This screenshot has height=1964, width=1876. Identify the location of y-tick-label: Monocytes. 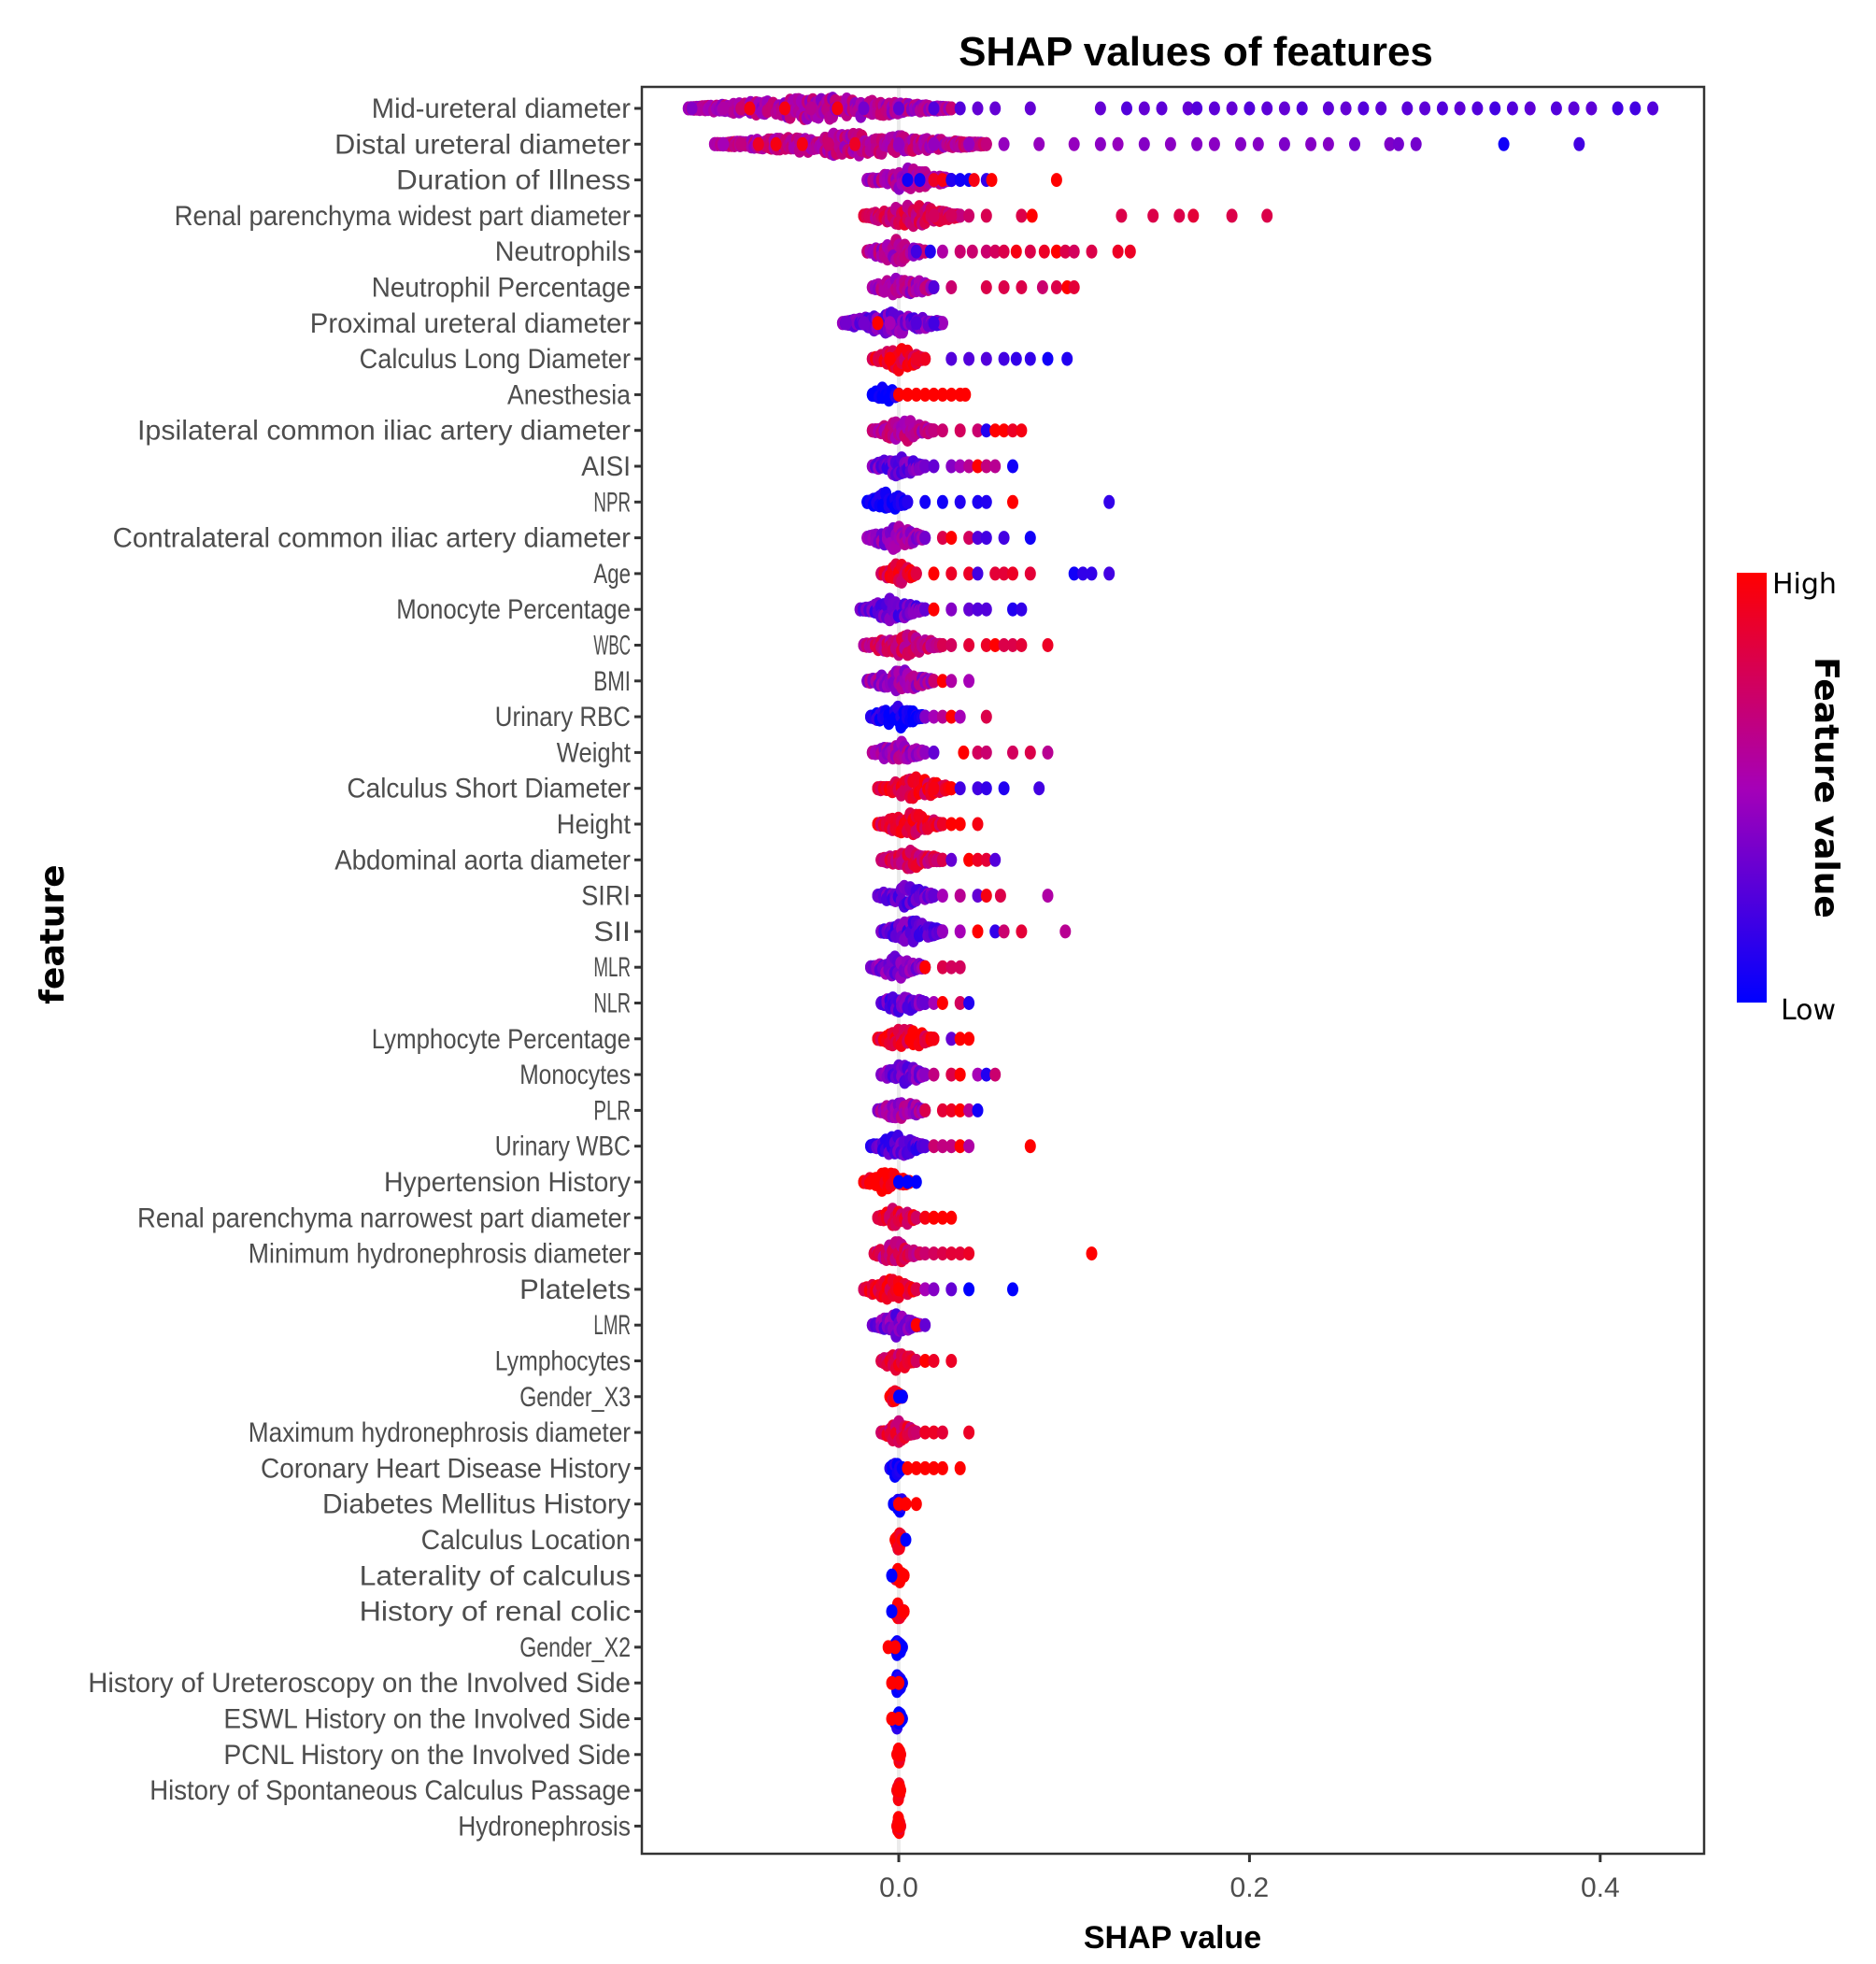
(575, 1075).